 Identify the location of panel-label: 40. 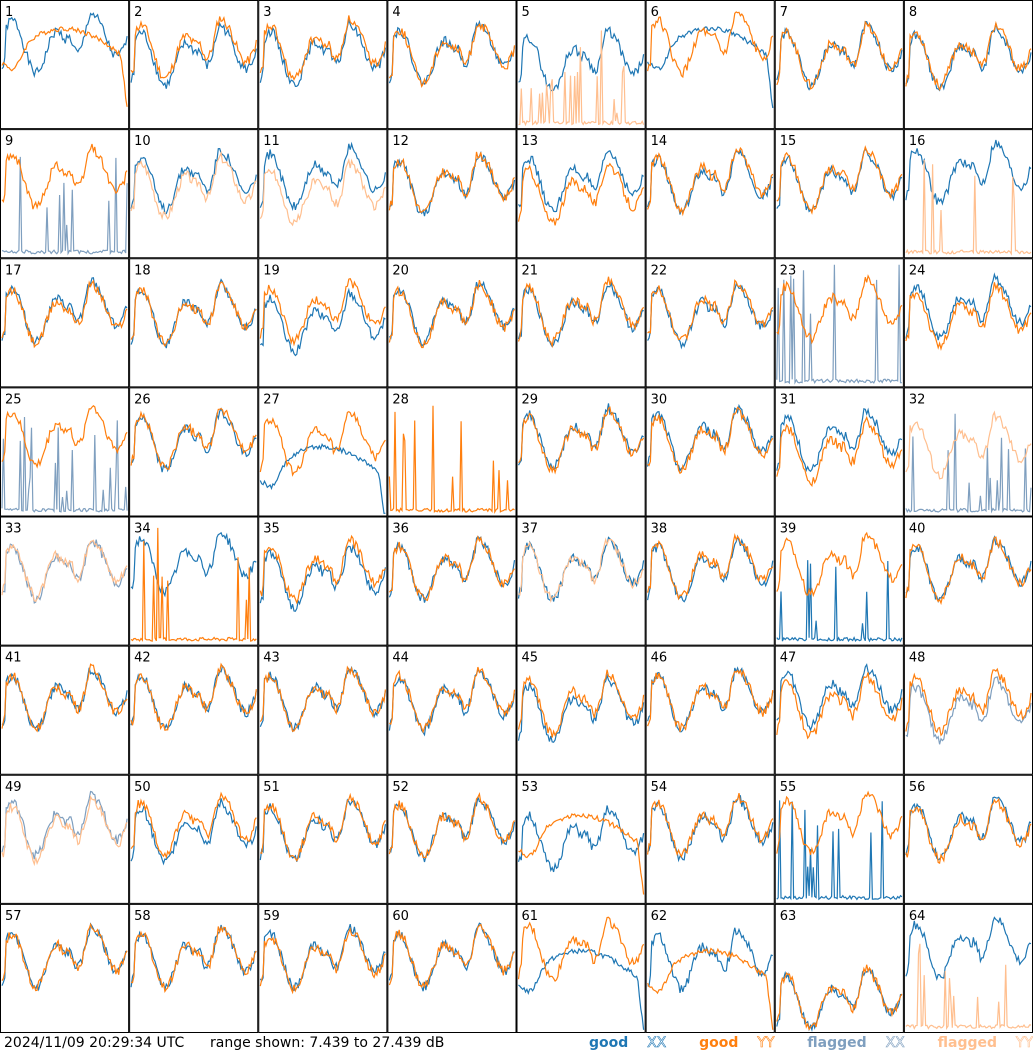
(917, 529).